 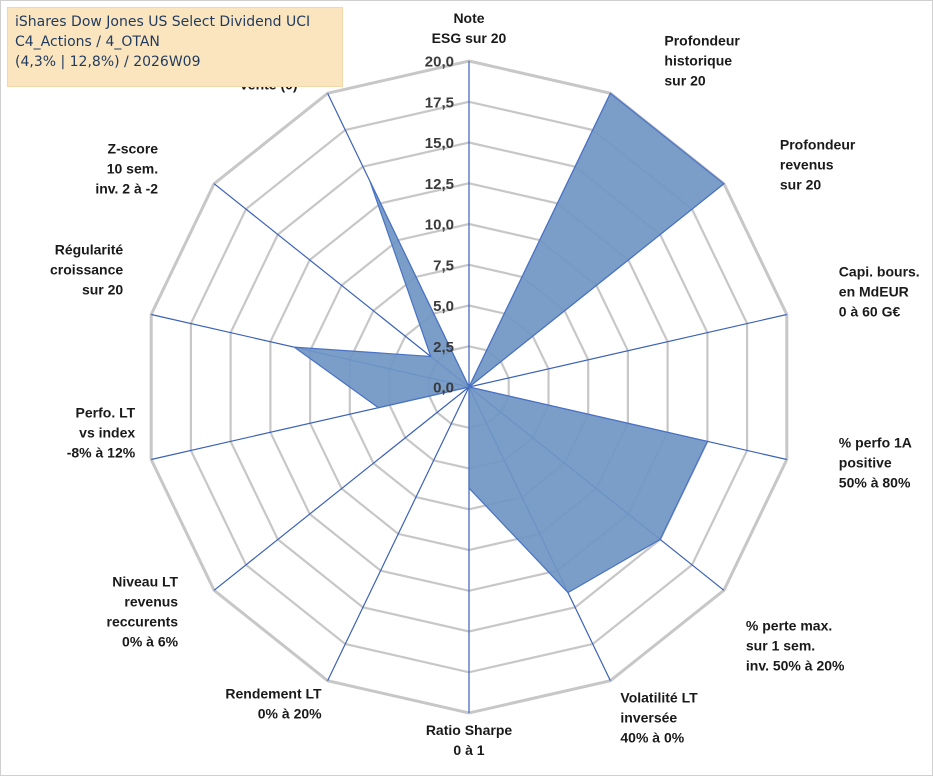 I want to click on axis-label: vs index, so click(x=107, y=433).